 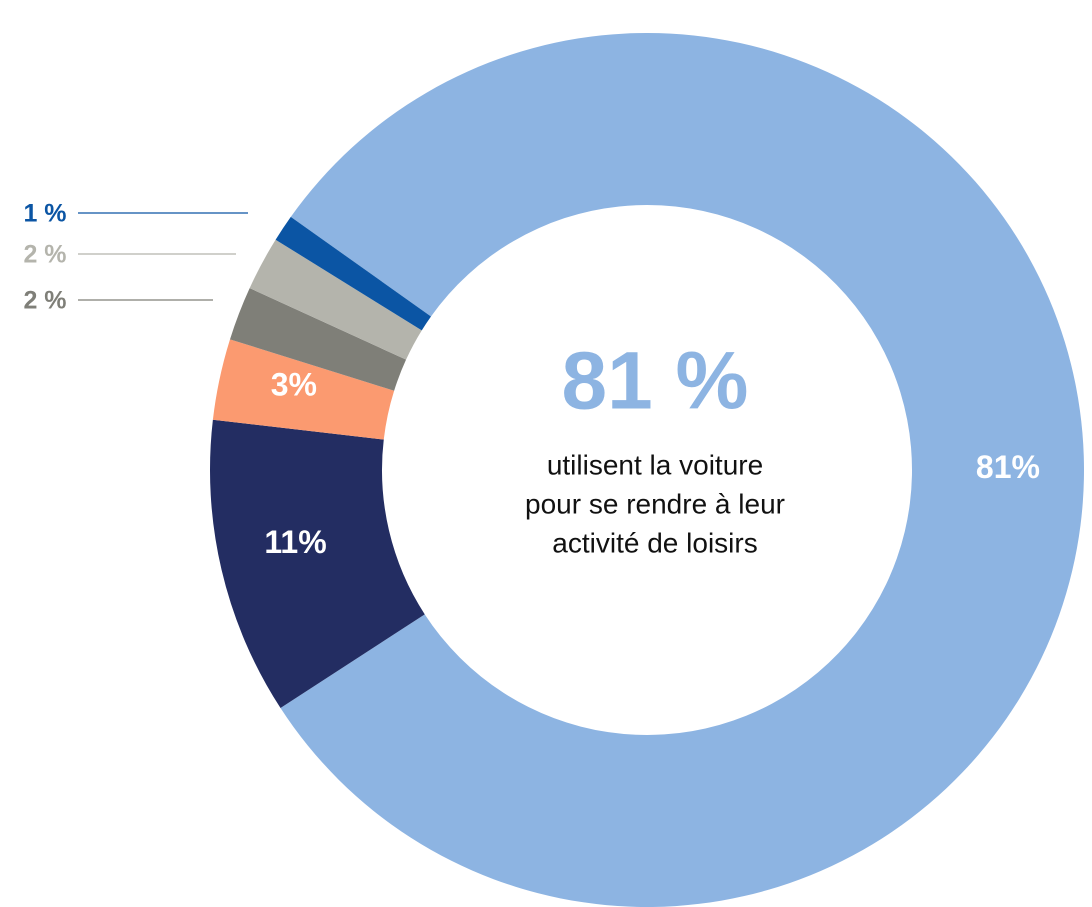 I want to click on center-text: utilisent la voiture, so click(x=655, y=464).